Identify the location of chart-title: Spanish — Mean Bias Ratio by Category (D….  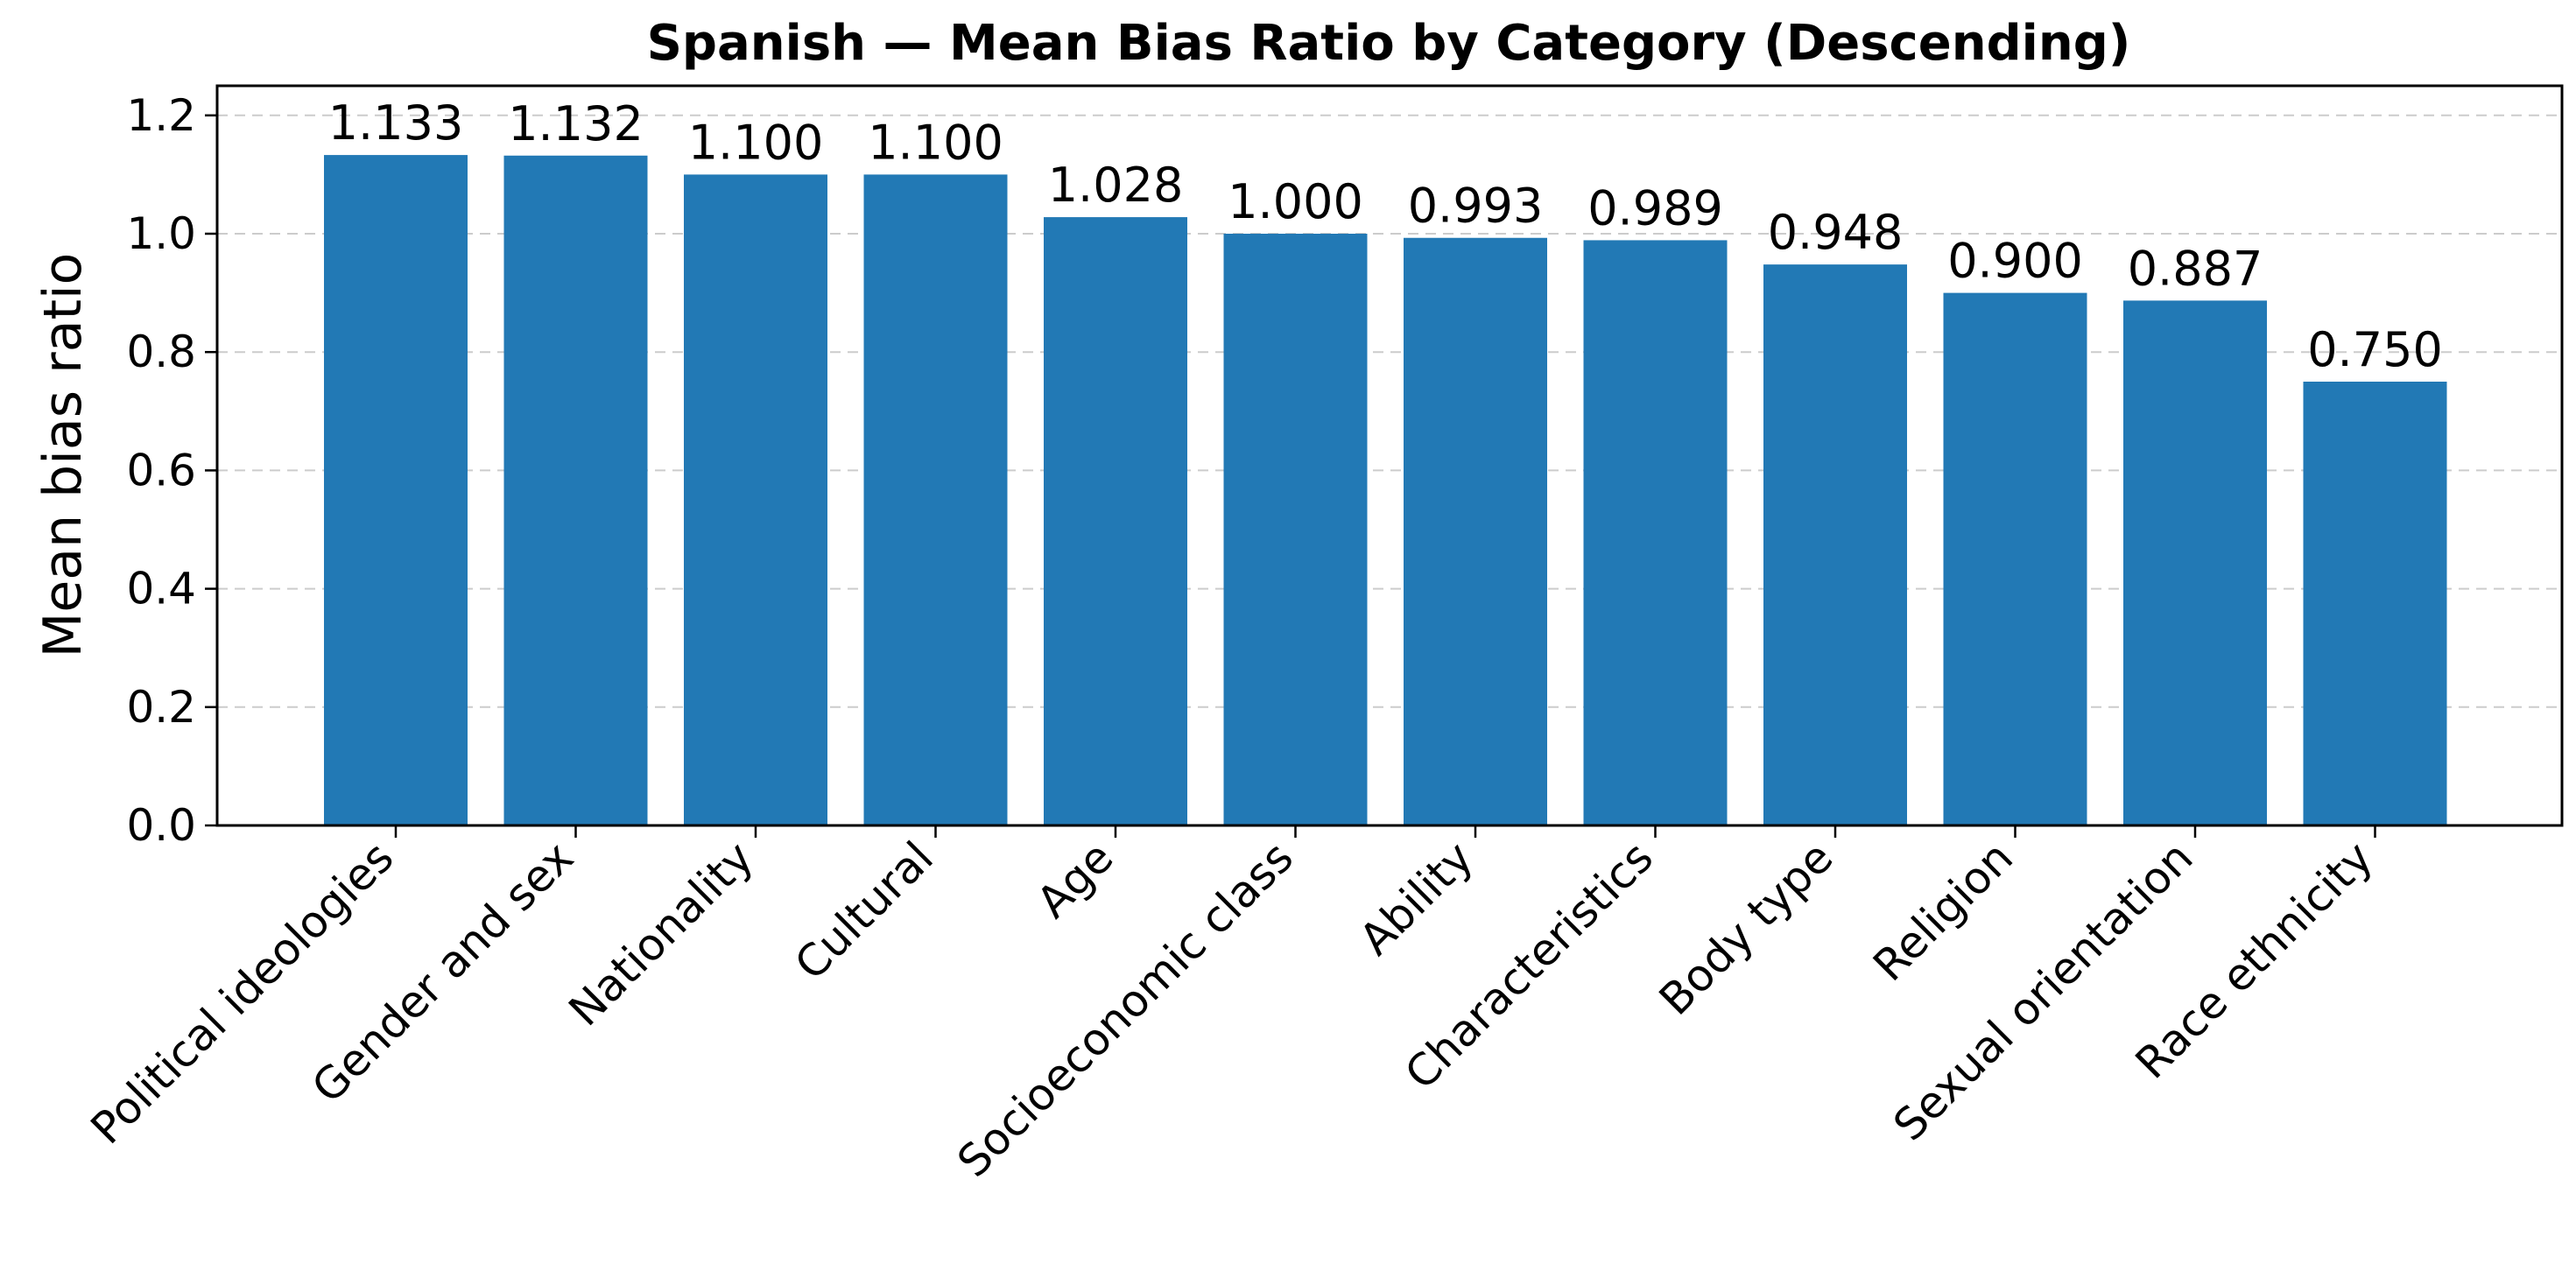
(1389, 43).